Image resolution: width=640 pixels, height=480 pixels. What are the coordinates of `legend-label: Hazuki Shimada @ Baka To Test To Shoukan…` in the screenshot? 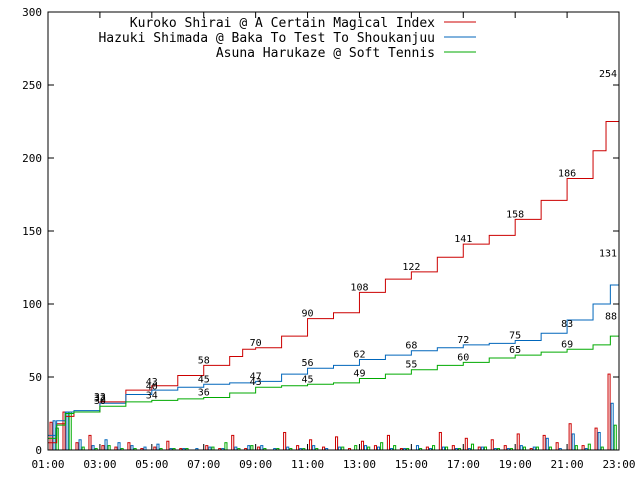 It's located at (266, 38).